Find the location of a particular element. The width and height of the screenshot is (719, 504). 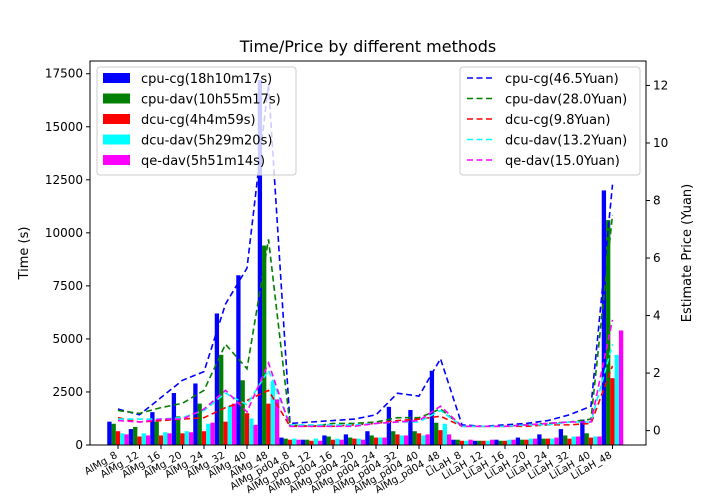

y-tick-label: 0 is located at coordinates (79, 445).